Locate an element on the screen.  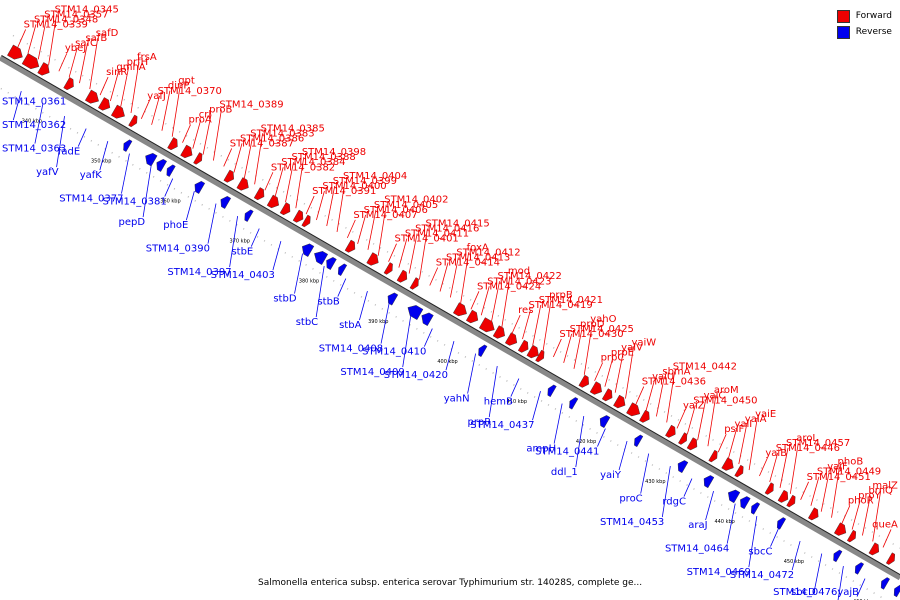
forward-gene-label: STM14_0400 is located at coordinates (354, 186).